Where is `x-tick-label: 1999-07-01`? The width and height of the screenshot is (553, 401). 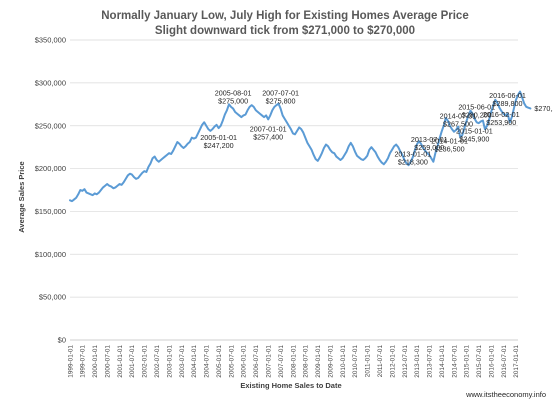
x-tick-label: 1999-07-01 is located at coordinates (83, 361).